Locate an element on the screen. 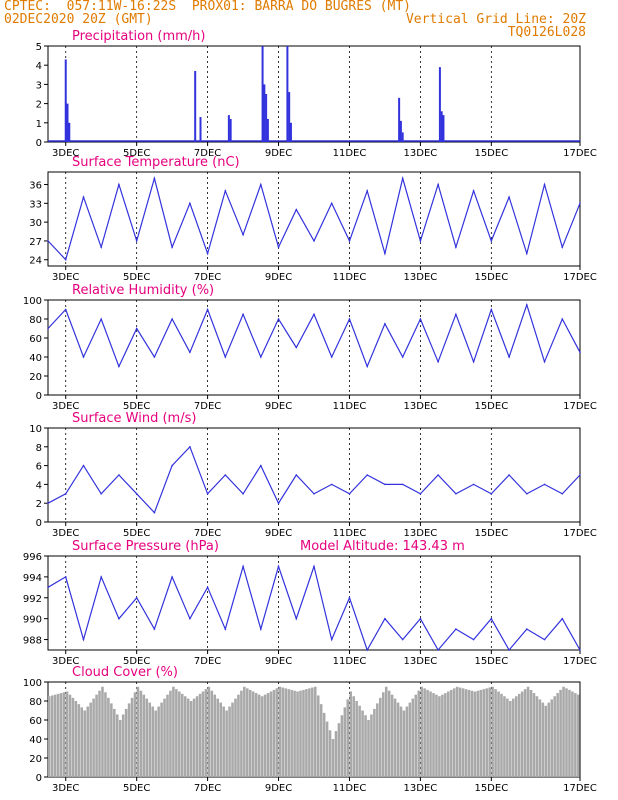 The image size is (618, 800). header-date: 02DEC2020 20Z (GMT) is located at coordinates (78, 19).